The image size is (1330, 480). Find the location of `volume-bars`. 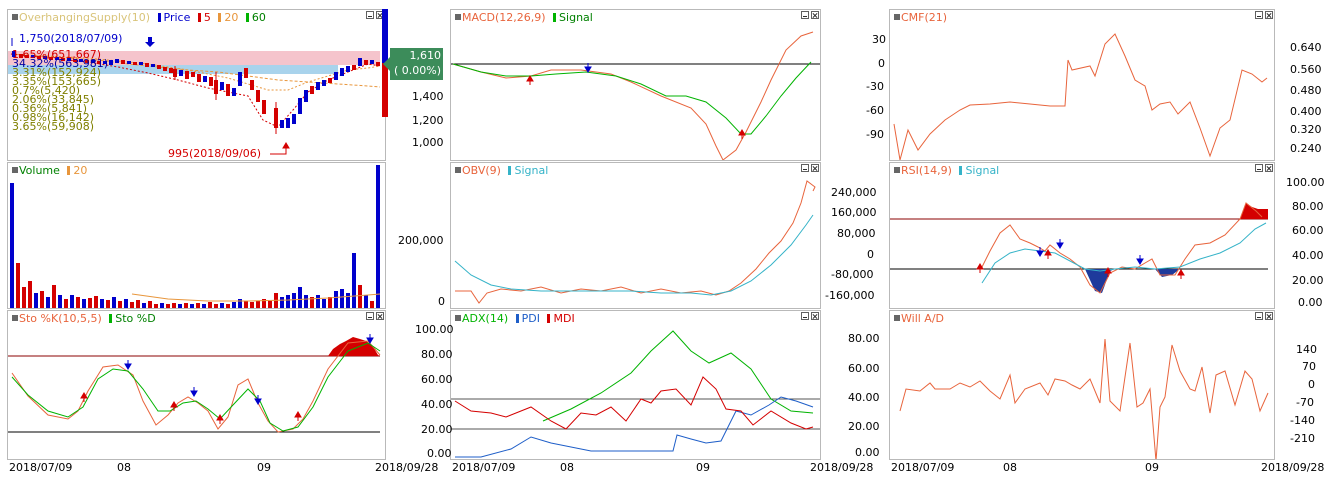

volume-bars is located at coordinates (195, 236).